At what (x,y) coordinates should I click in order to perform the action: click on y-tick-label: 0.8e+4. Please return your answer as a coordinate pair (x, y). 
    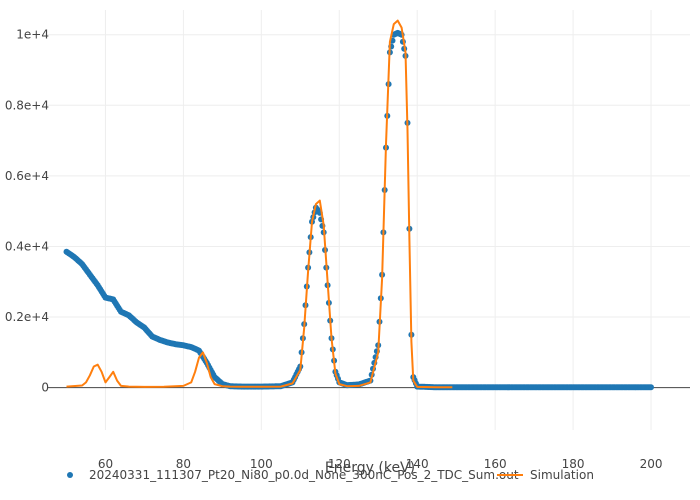
    Looking at the image, I should click on (27, 105).